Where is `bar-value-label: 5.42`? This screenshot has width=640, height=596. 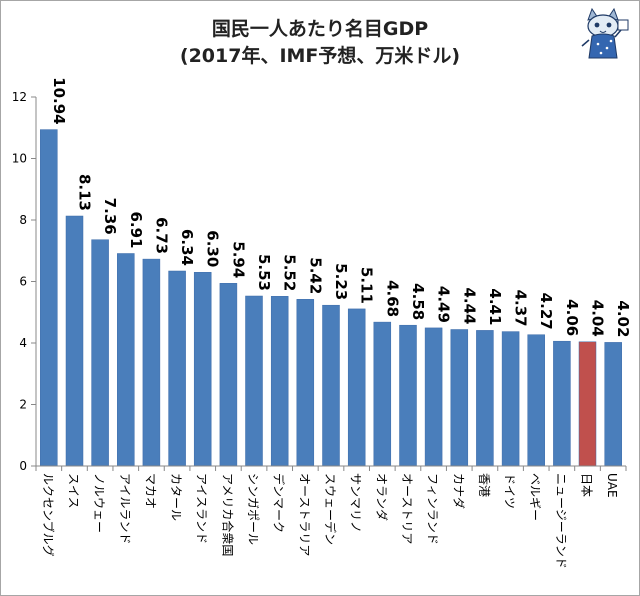 bar-value-label: 5.42 is located at coordinates (315, 275).